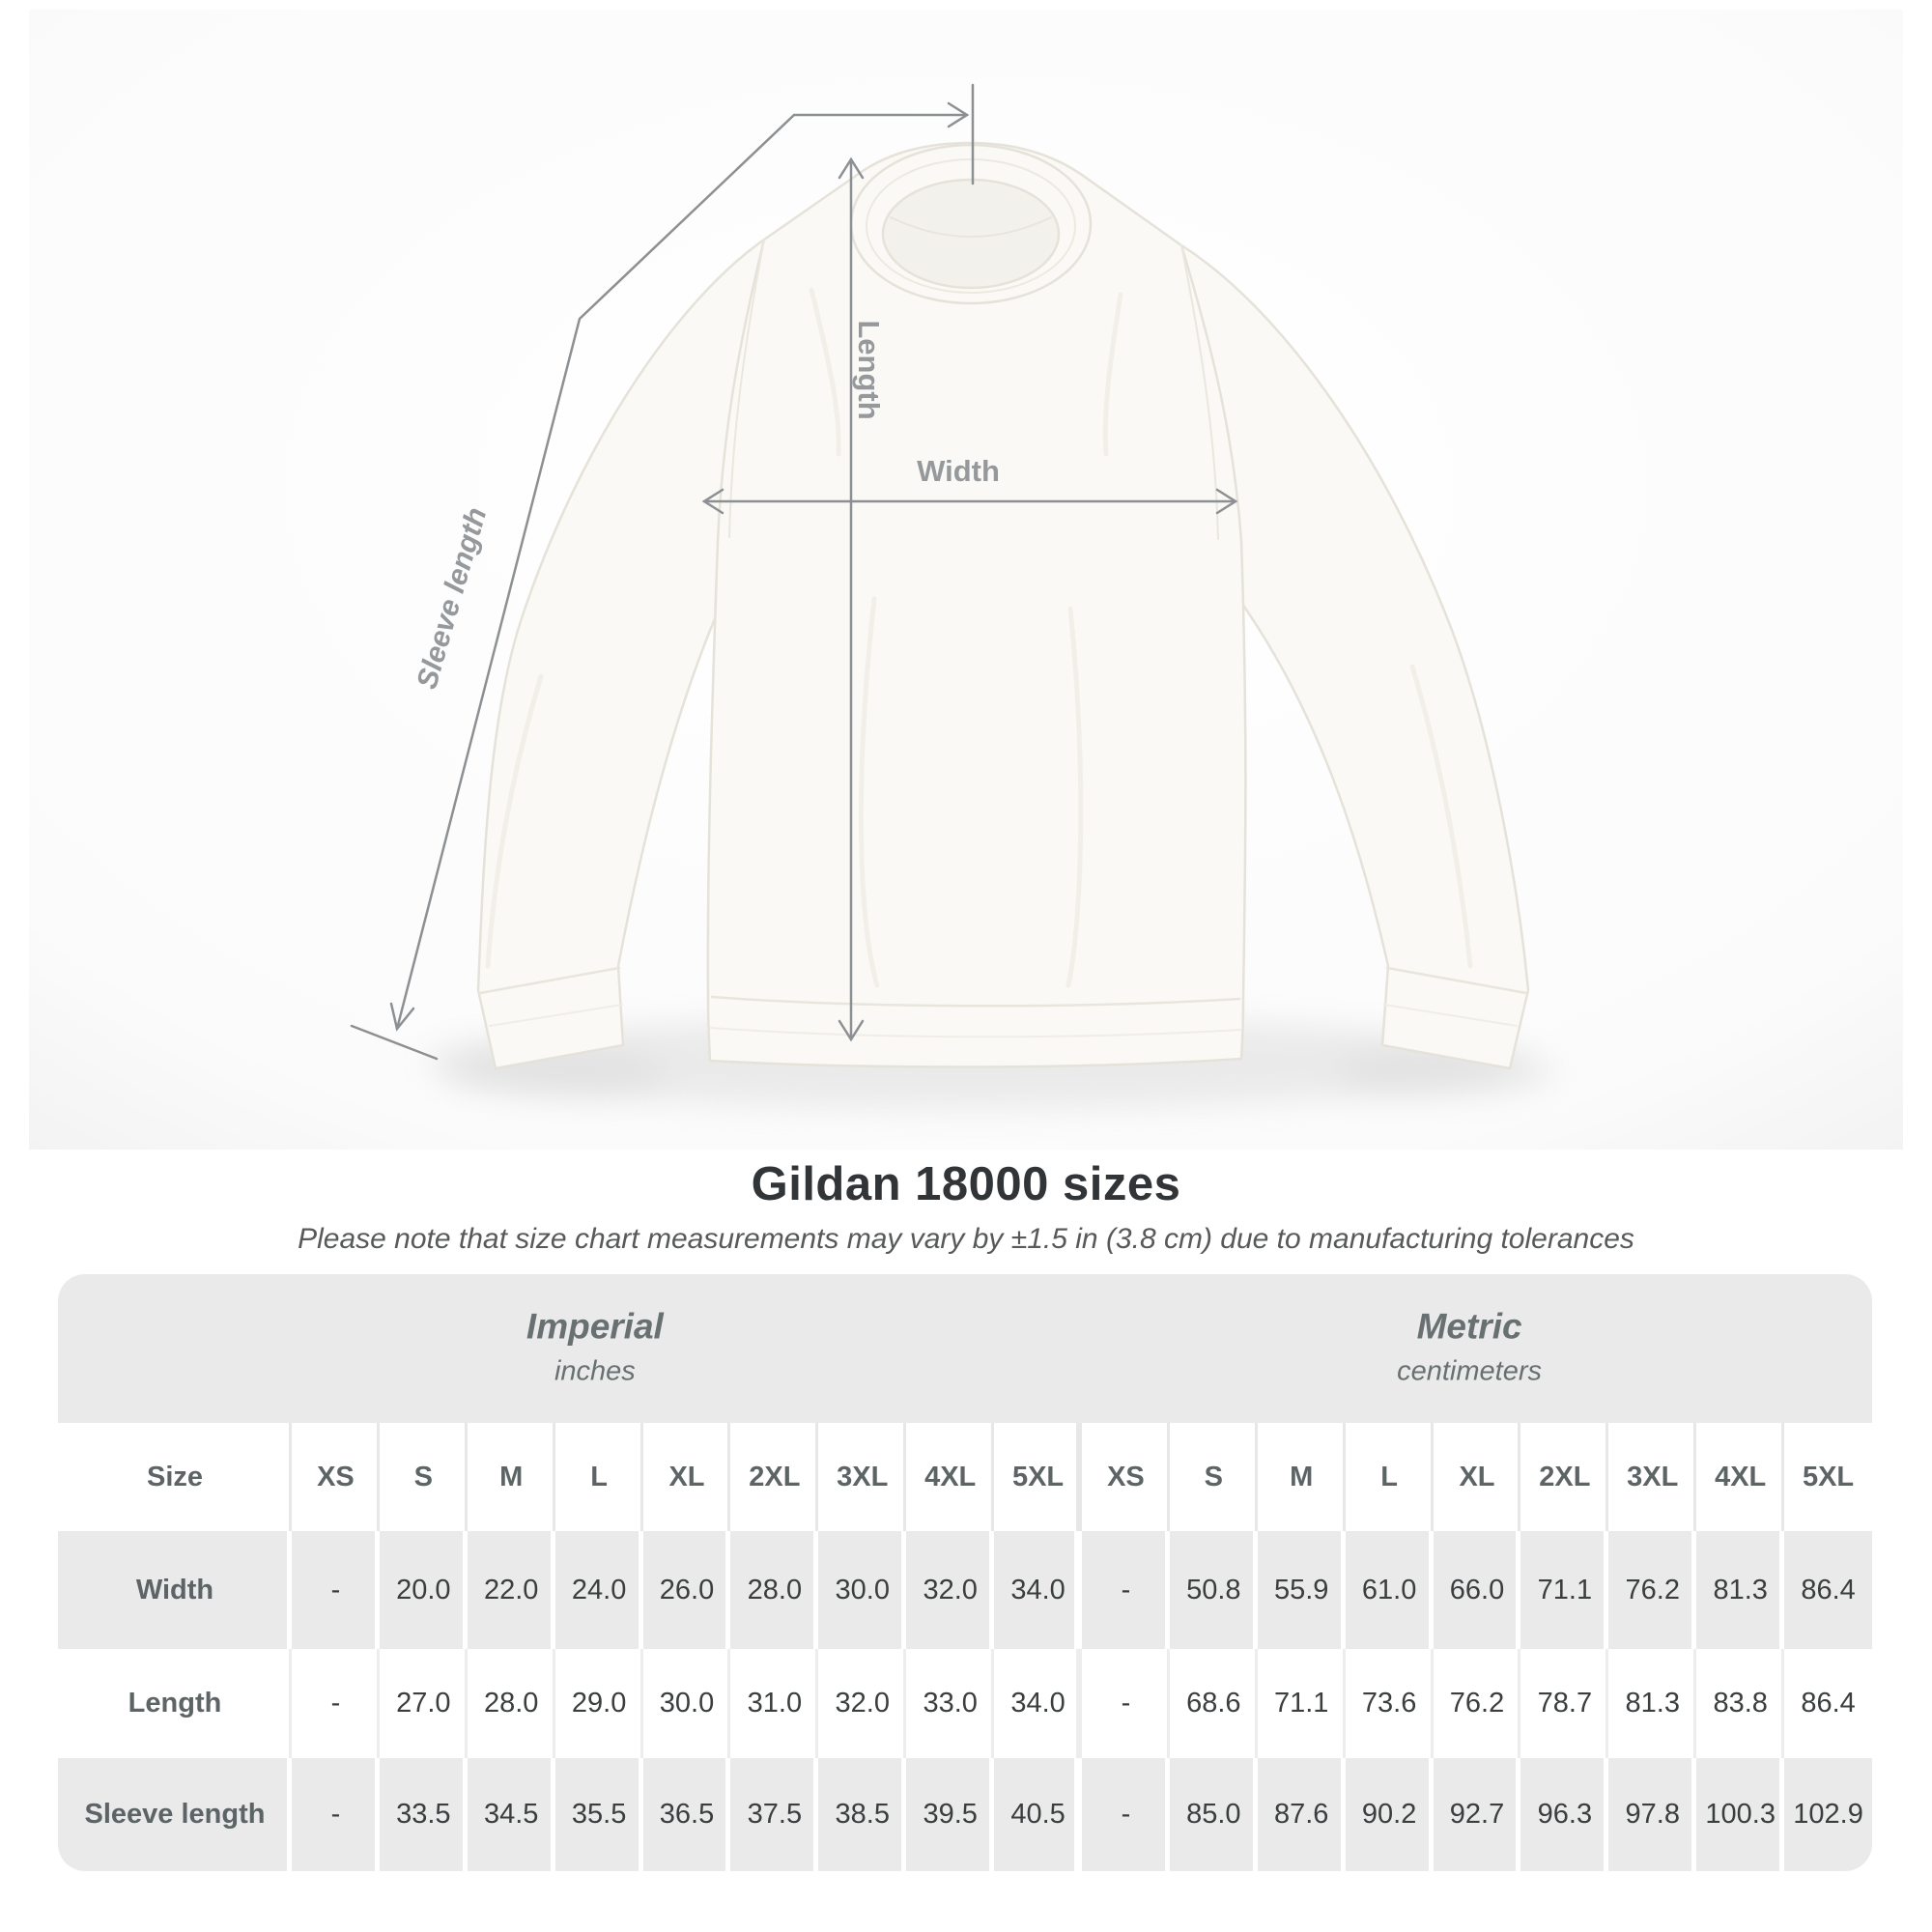  I want to click on width-label: Width, so click(958, 471).